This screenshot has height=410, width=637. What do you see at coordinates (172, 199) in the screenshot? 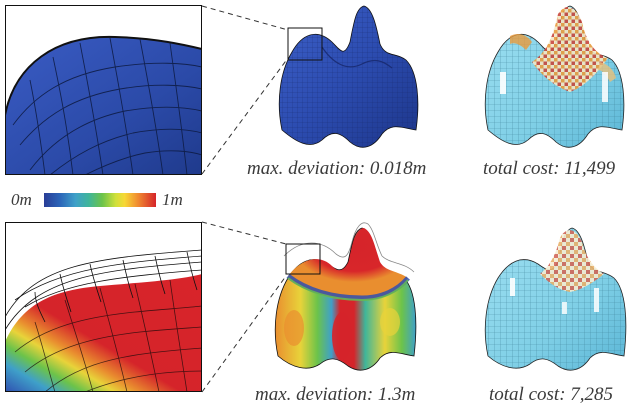
I see `colorbar-max-label: 1m` at bounding box center [172, 199].